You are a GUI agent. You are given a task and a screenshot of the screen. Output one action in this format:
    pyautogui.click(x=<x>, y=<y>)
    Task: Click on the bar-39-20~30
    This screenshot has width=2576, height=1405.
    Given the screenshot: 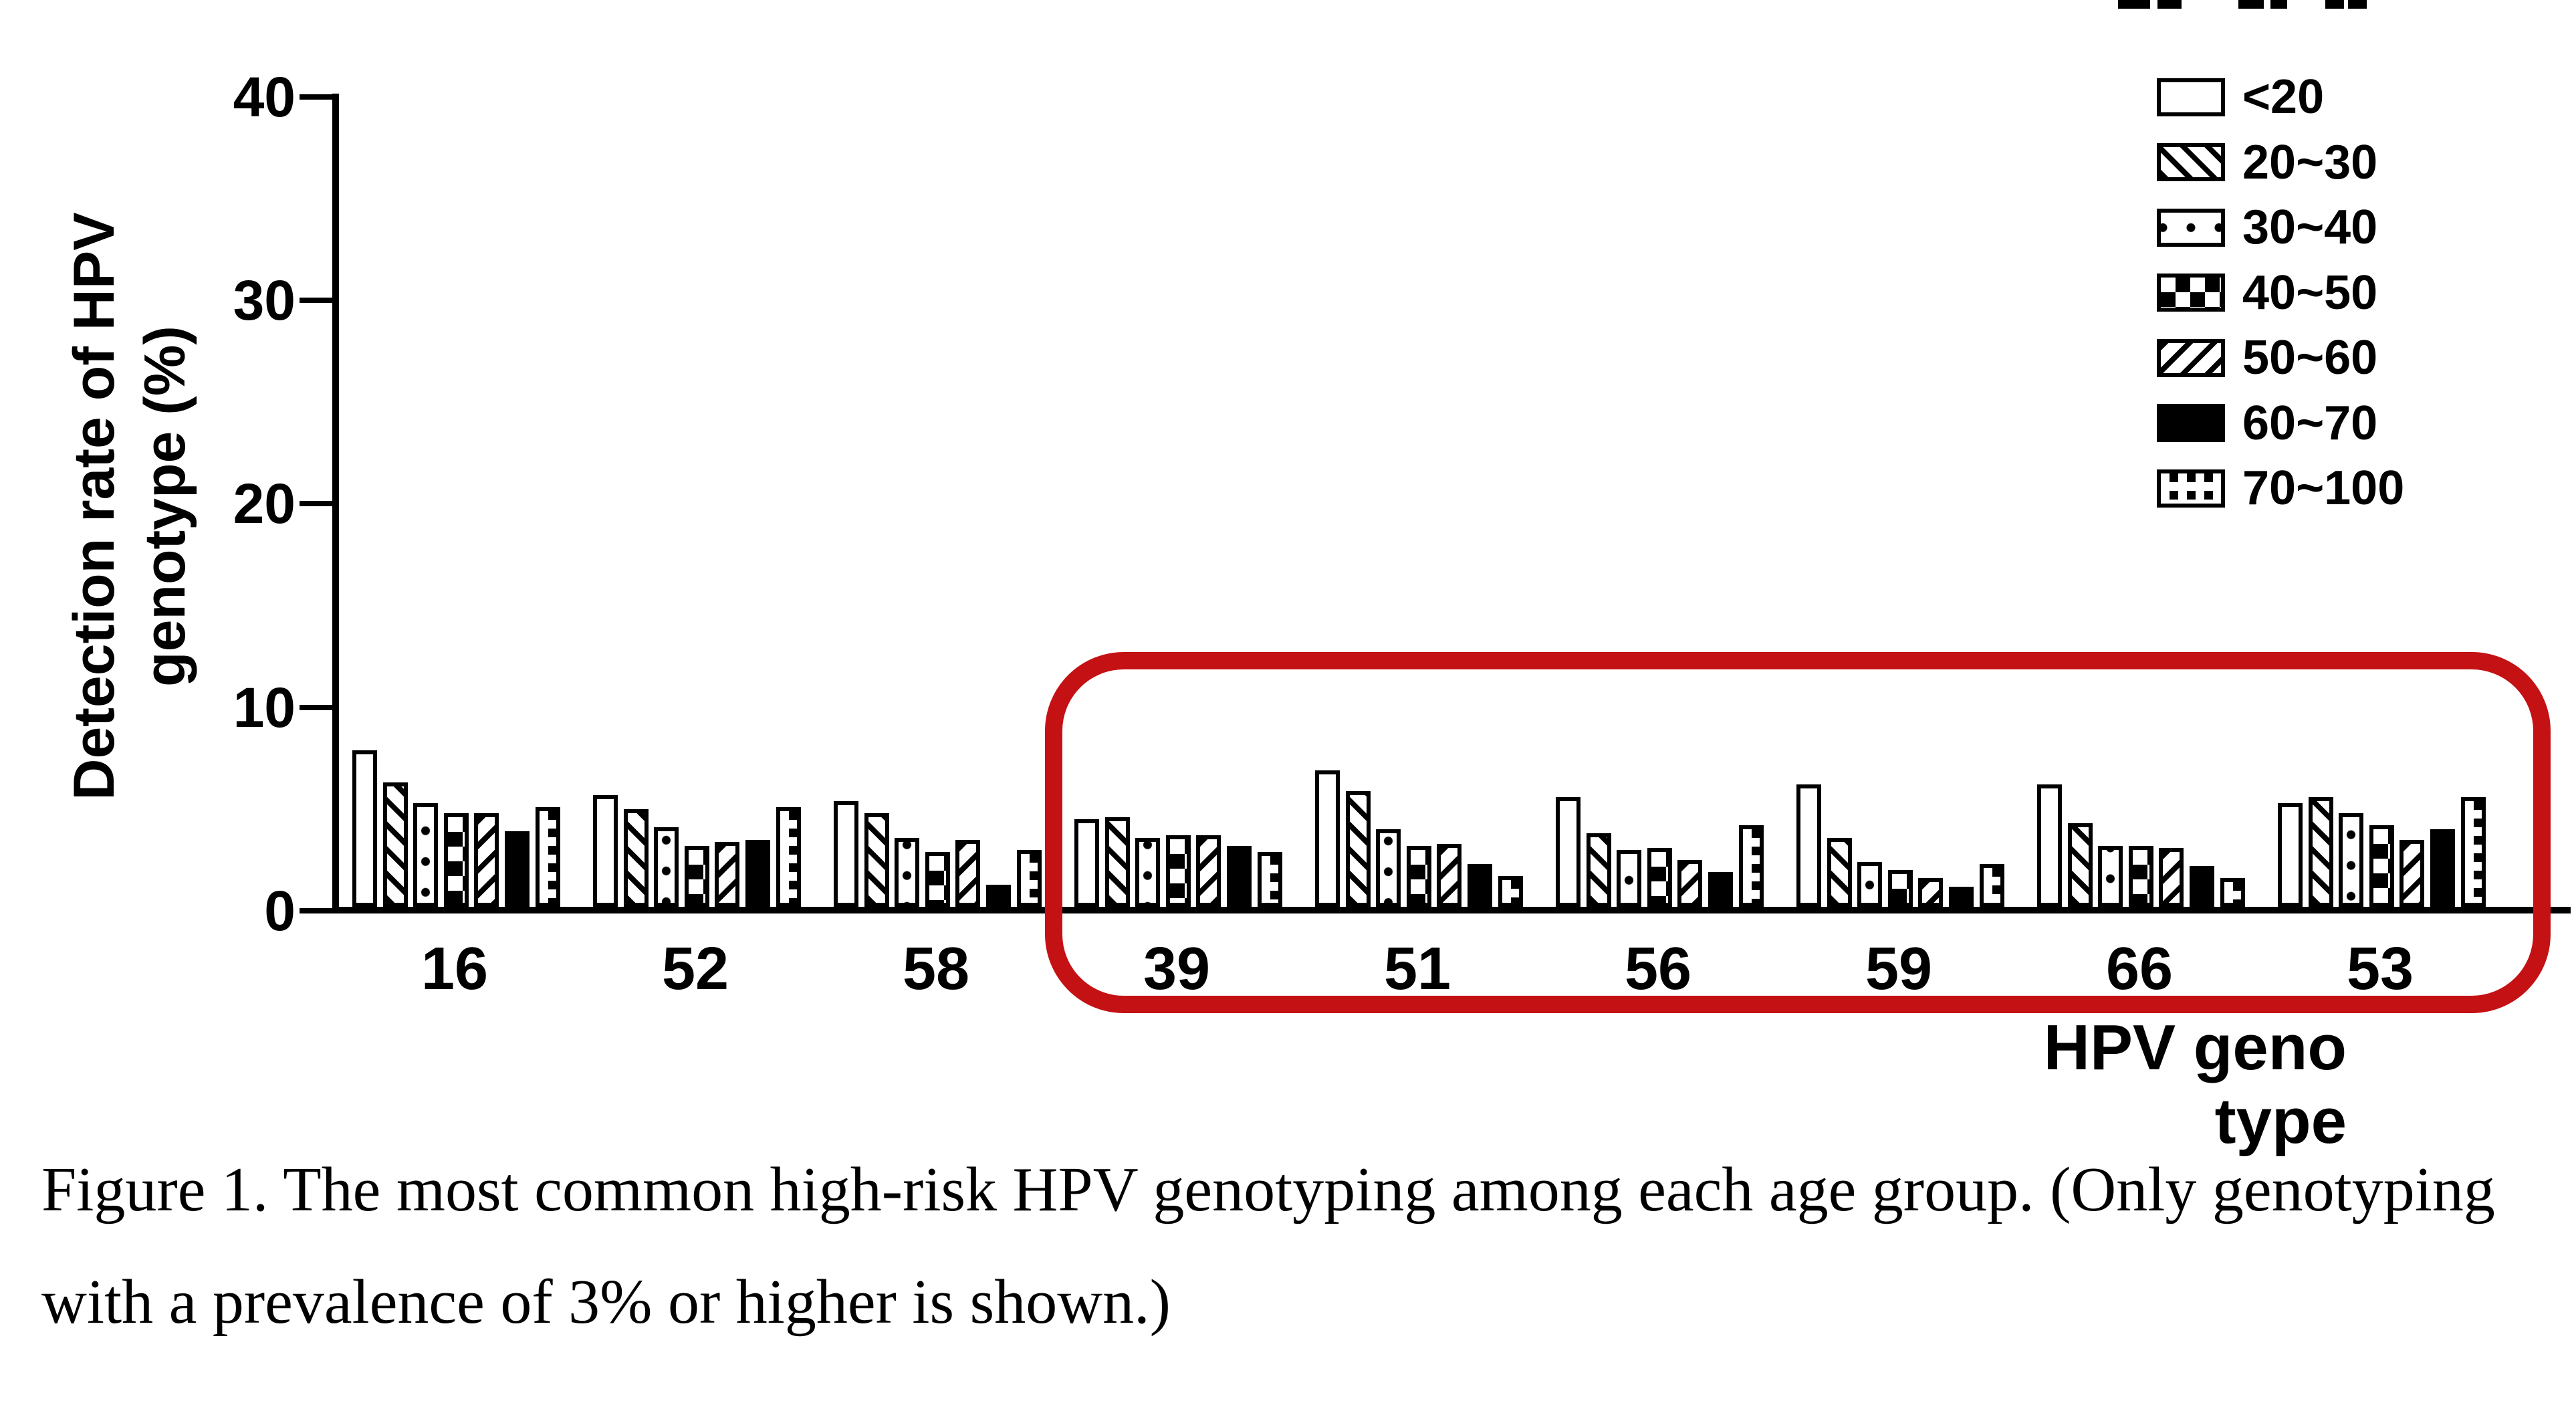 What is the action you would take?
    pyautogui.click(x=1117, y=862)
    